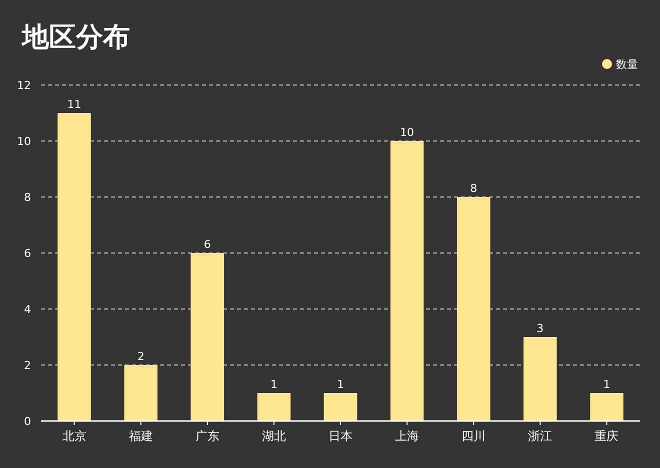 The width and height of the screenshot is (660, 468). What do you see at coordinates (627, 64) in the screenshot?
I see `legend-label: 数量` at bounding box center [627, 64].